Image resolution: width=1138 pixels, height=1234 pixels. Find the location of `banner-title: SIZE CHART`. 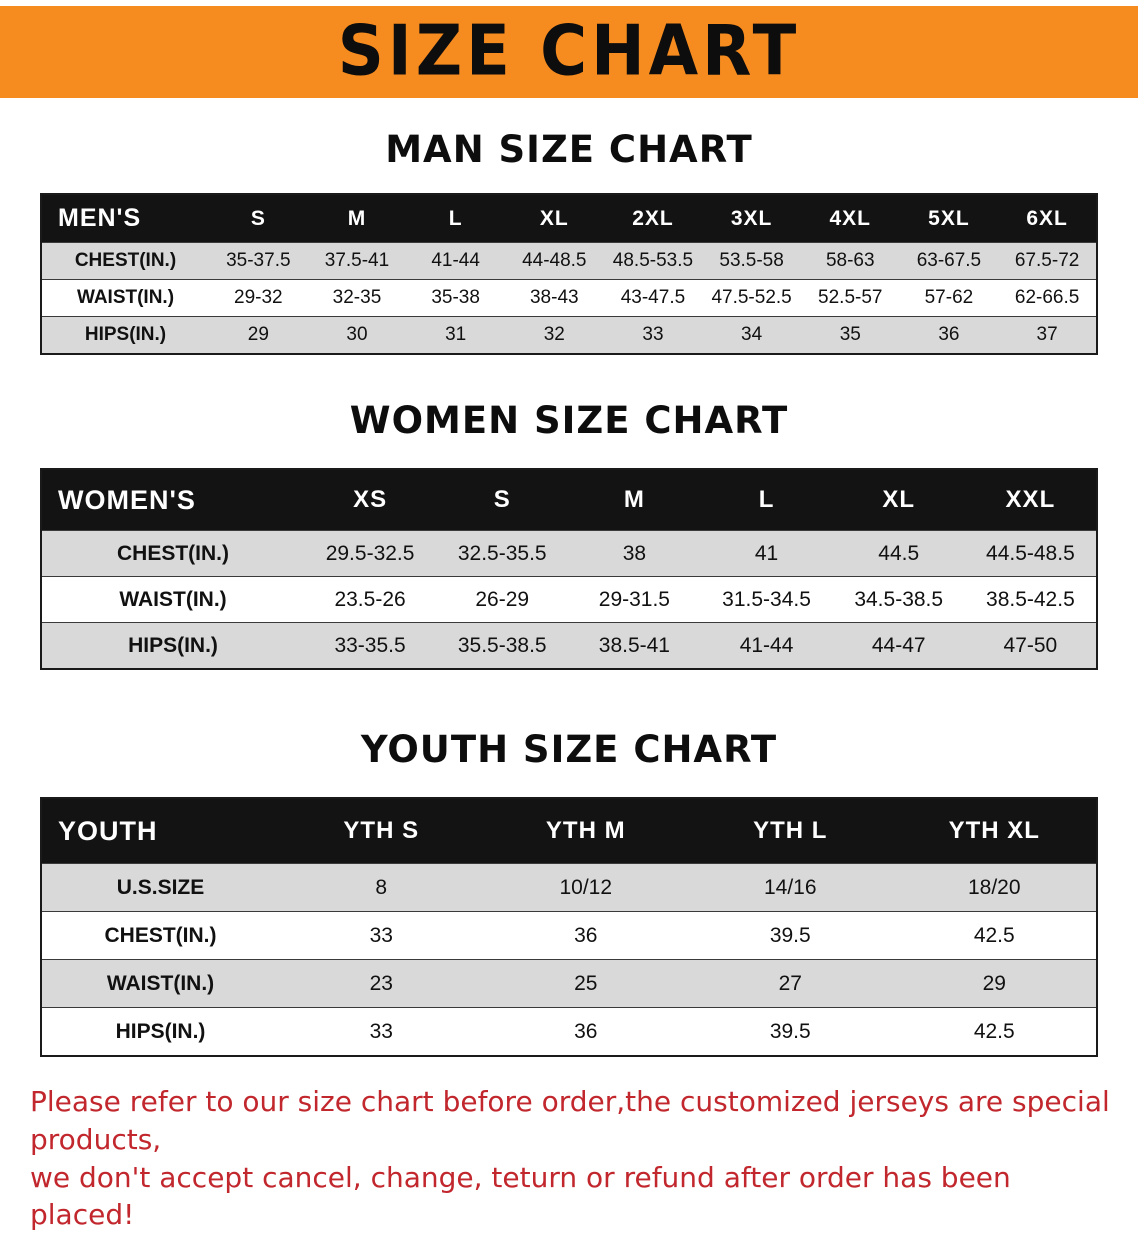

banner-title: SIZE CHART is located at coordinates (569, 52).